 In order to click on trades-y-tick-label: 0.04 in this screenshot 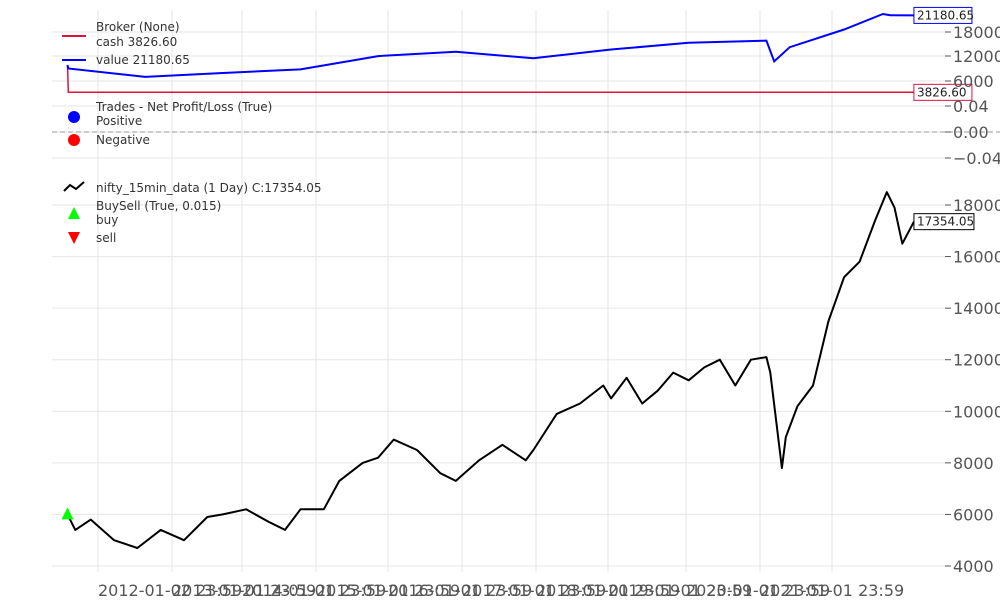, I will do `click(971, 106)`.